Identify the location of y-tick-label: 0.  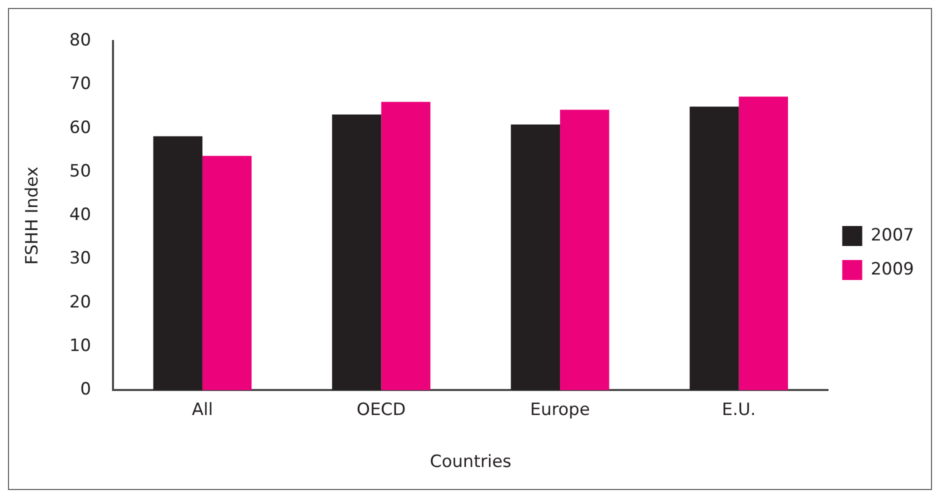
(86, 390).